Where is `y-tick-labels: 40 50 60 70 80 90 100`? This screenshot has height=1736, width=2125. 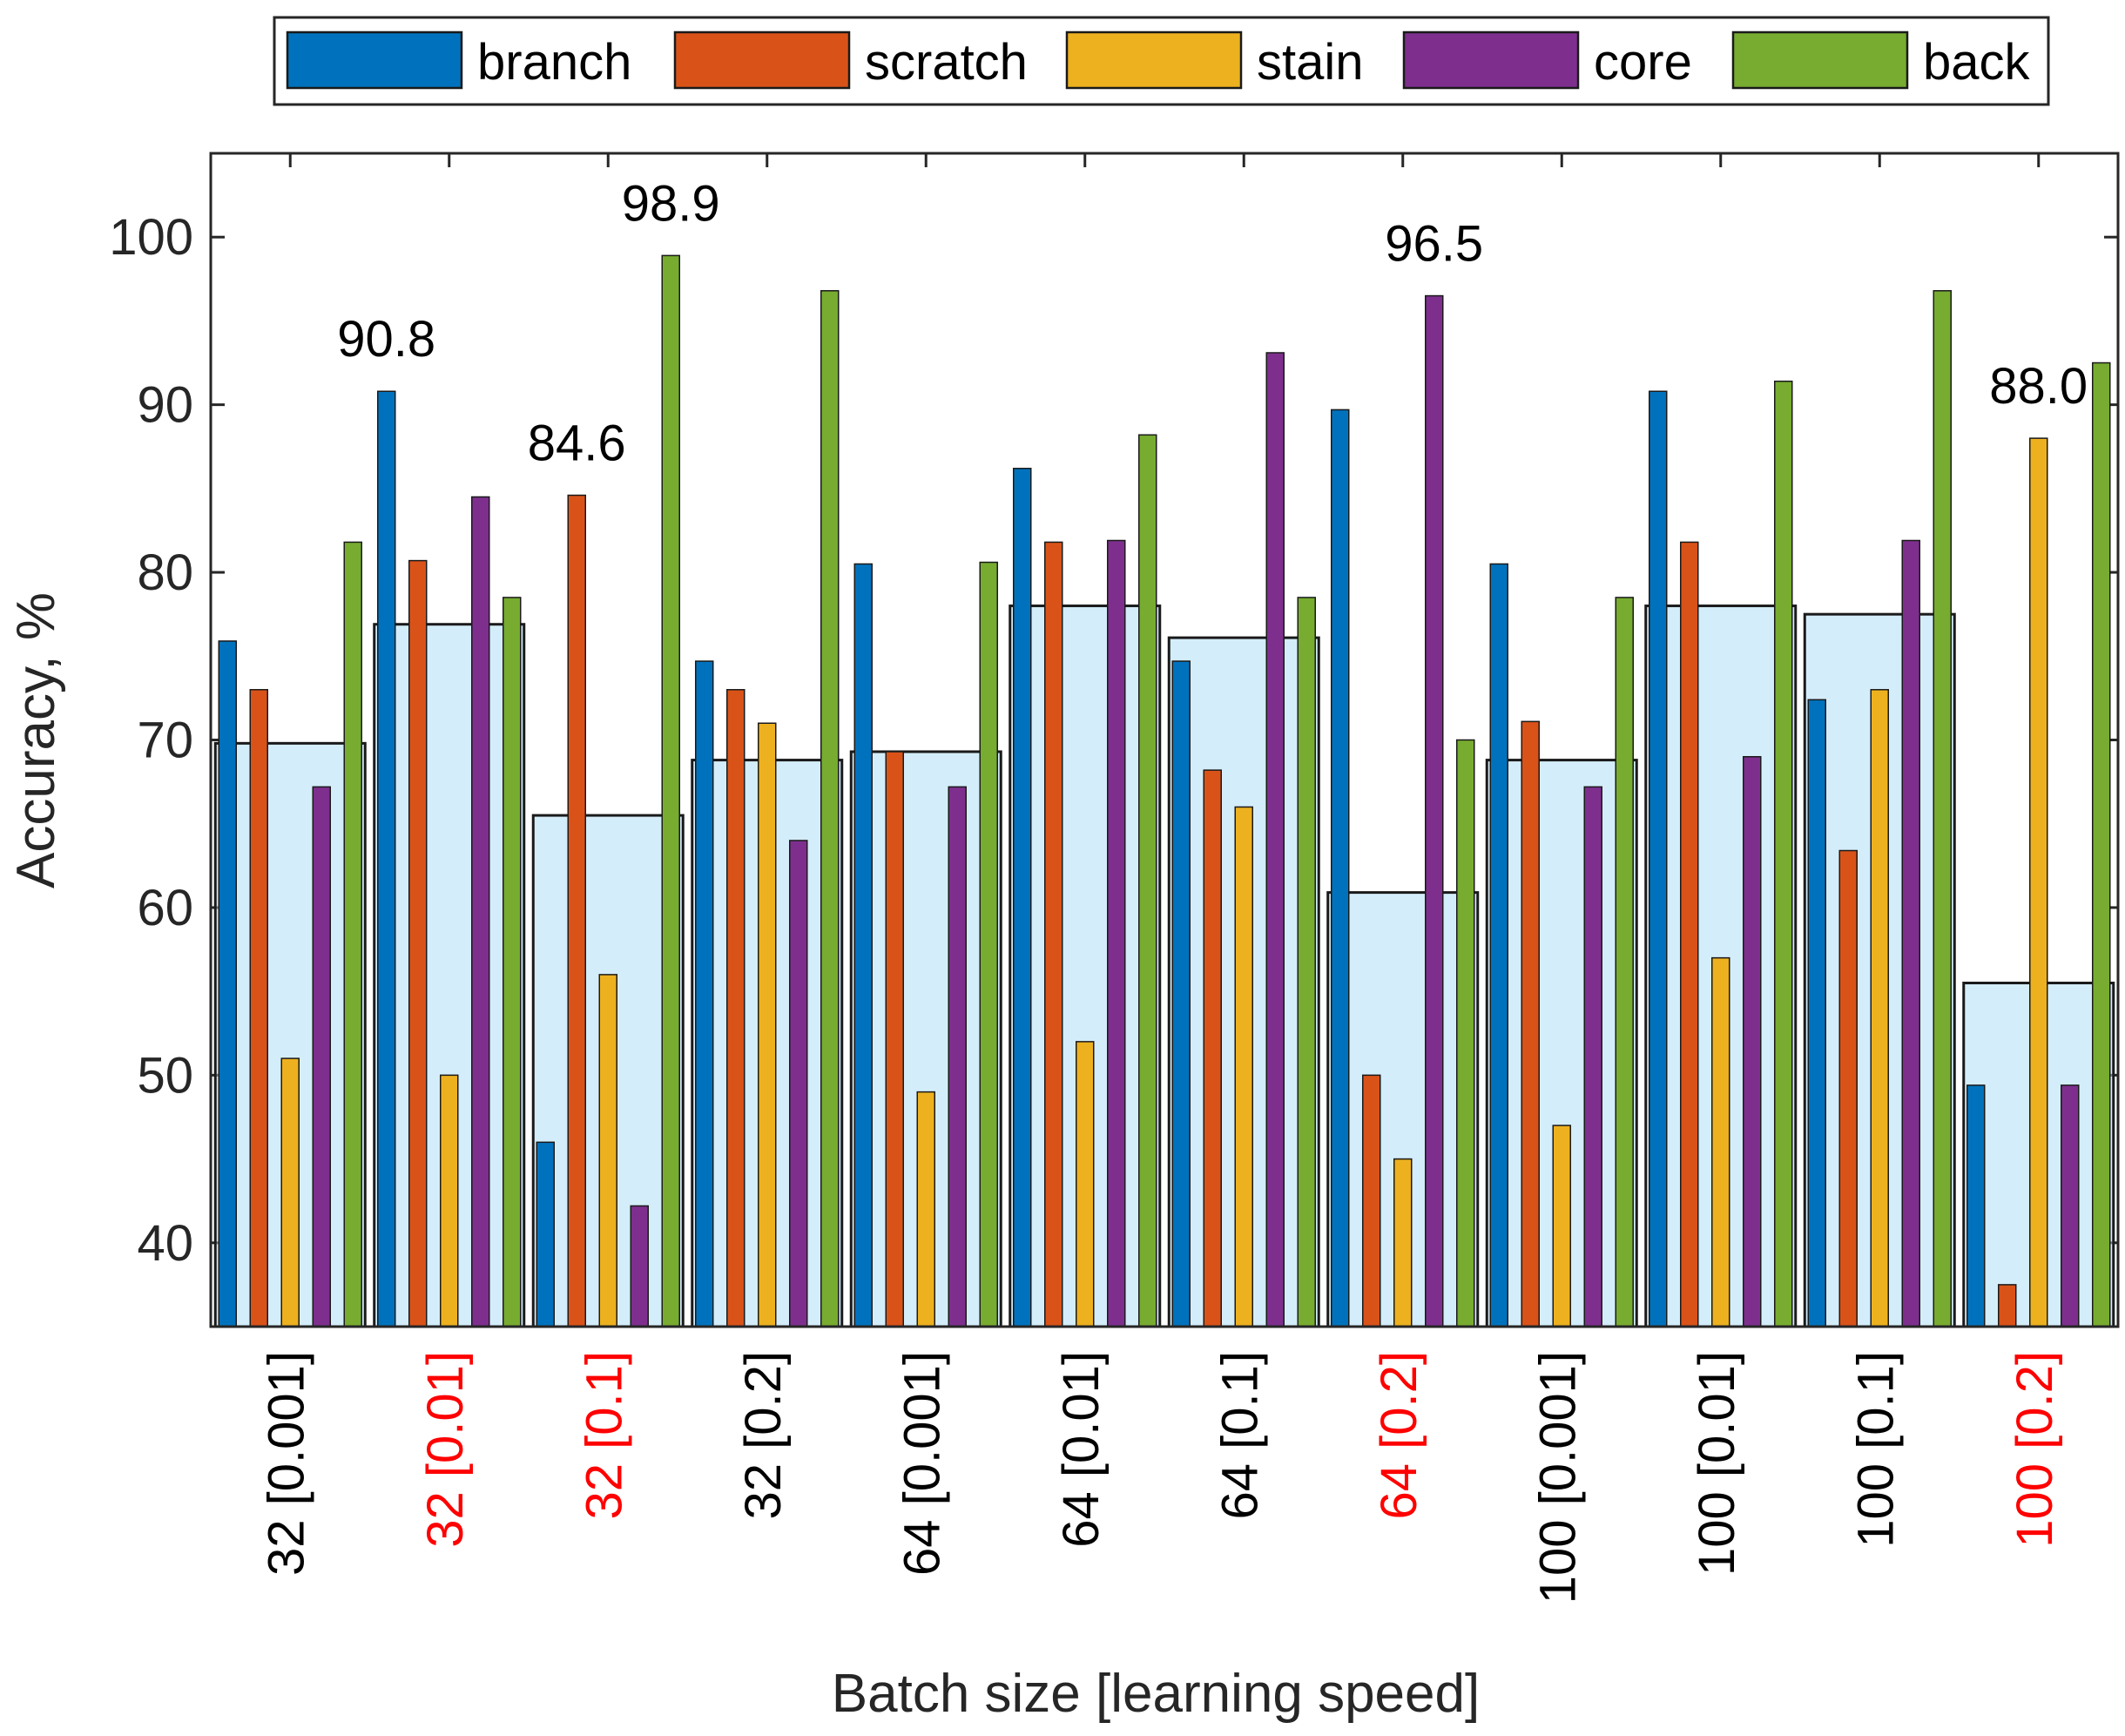 y-tick-labels: 40 50 60 70 80 90 100 is located at coordinates (151, 740).